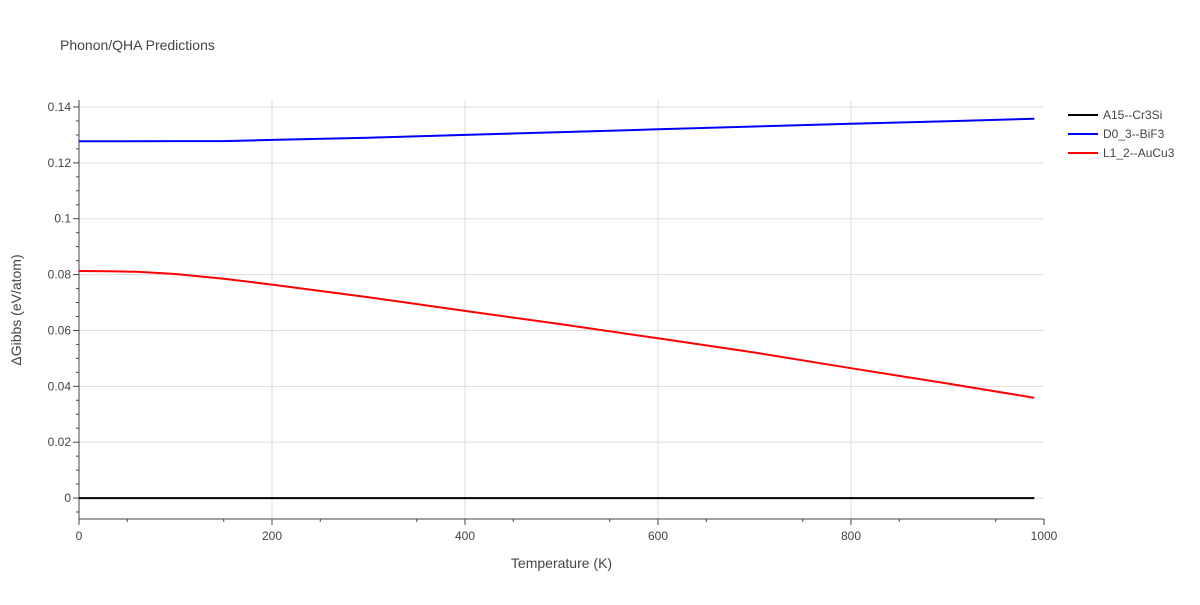 This screenshot has width=1200, height=605. I want to click on legend: A15--Cr3Si D0_3--BiF3 L1_2--AuCu3, so click(1121, 134).